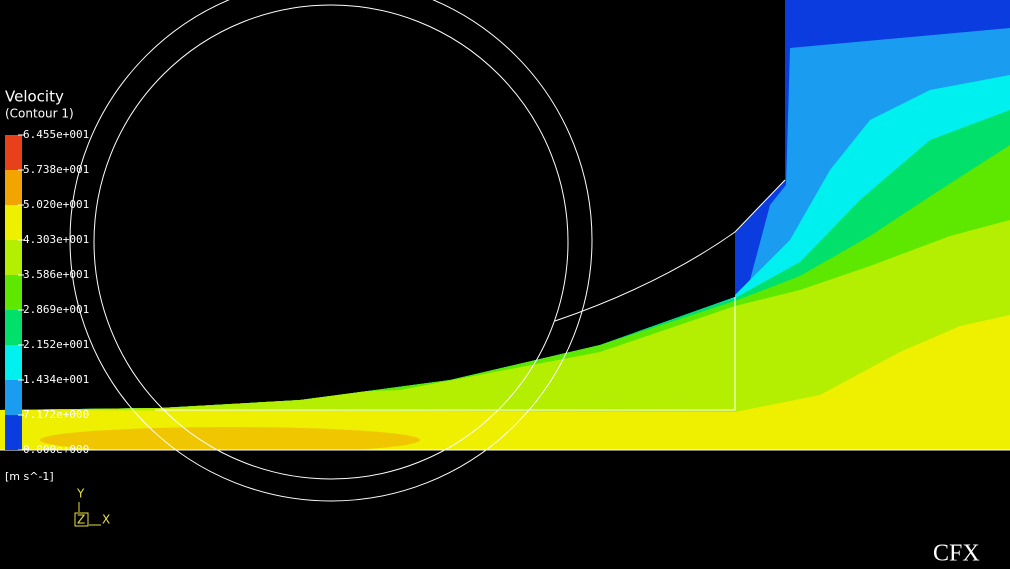 This screenshot has width=1010, height=569. I want to click on contour-band, so click(230, 438).